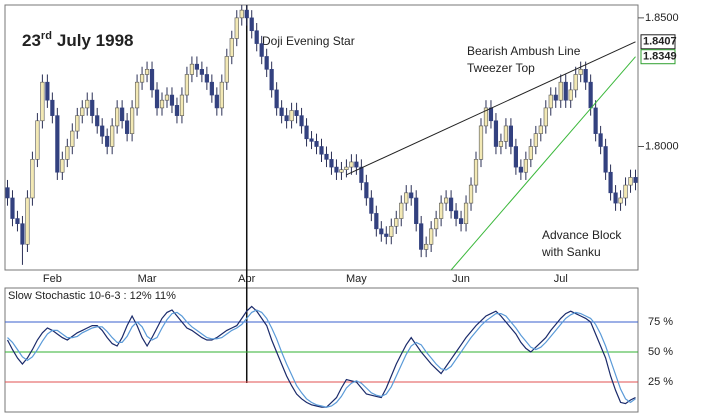 The width and height of the screenshot is (720, 418). Describe the element at coordinates (501, 68) in the screenshot. I see `annotation: Tweezer Top` at that location.